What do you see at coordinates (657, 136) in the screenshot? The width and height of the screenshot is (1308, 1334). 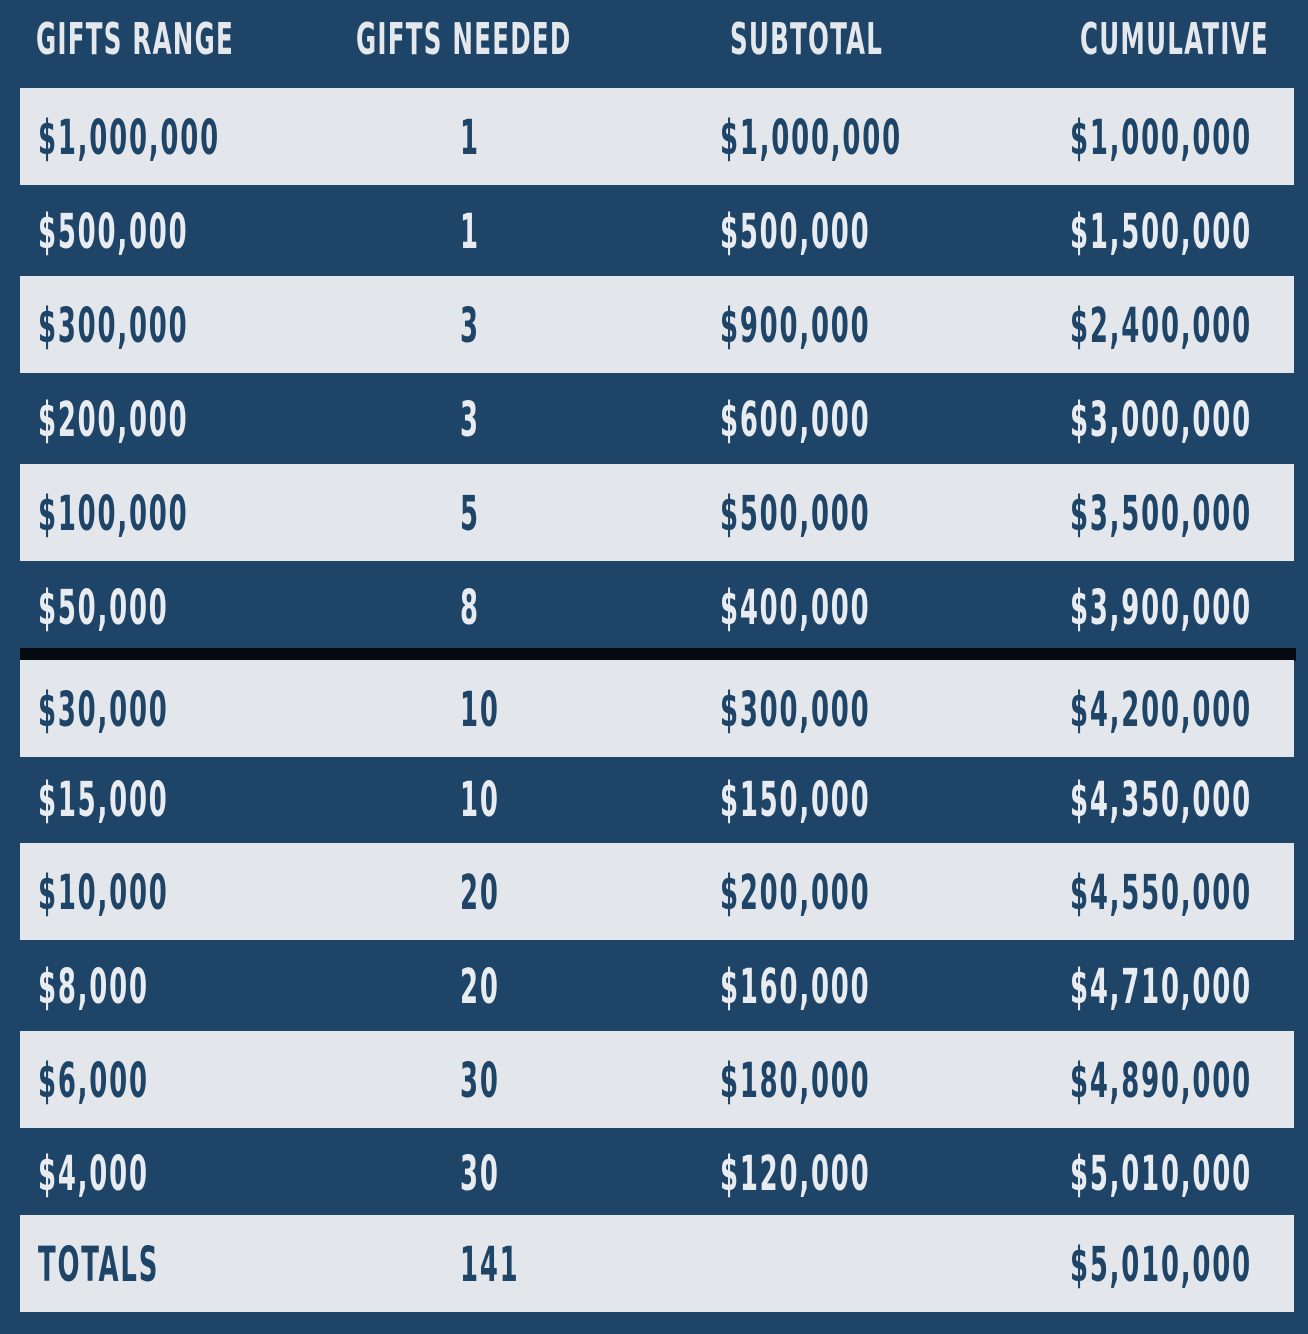 I see `table-row: $1,000,000 1 $1,000,000 $1,000,000` at bounding box center [657, 136].